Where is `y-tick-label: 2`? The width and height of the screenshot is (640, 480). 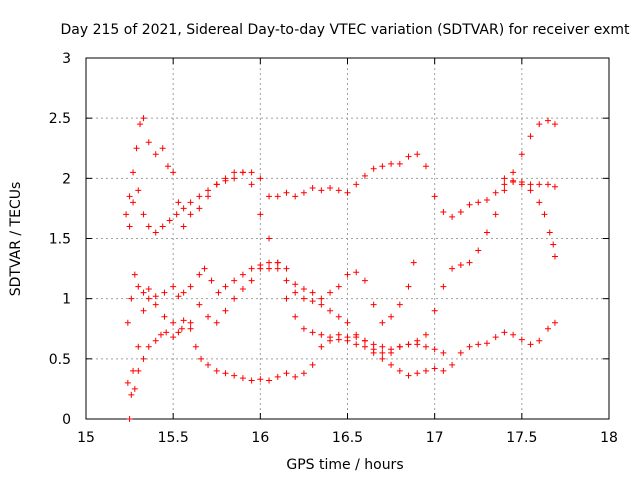 y-tick-label: 2 is located at coordinates (66, 179).